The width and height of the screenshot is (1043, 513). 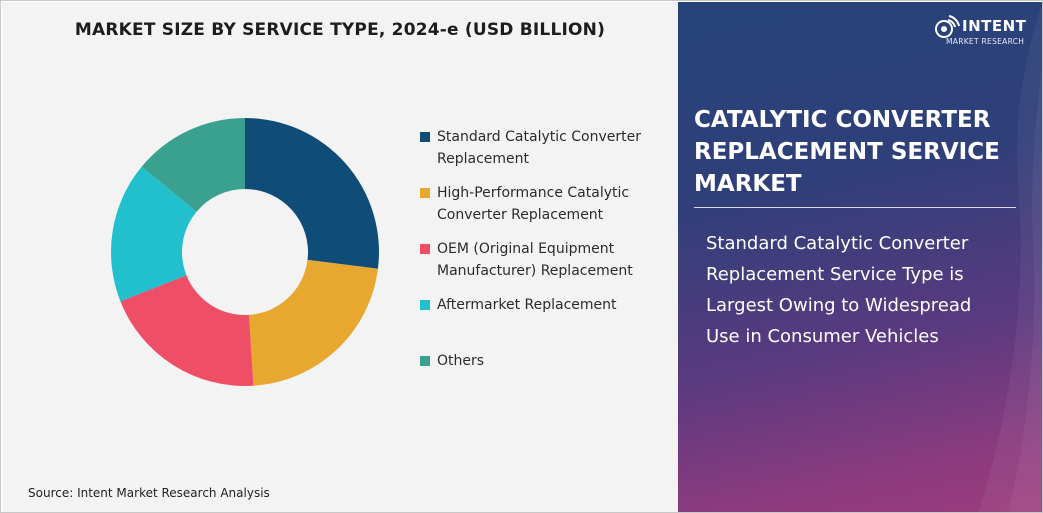 What do you see at coordinates (994, 26) in the screenshot?
I see `logo-name: INTENT` at bounding box center [994, 26].